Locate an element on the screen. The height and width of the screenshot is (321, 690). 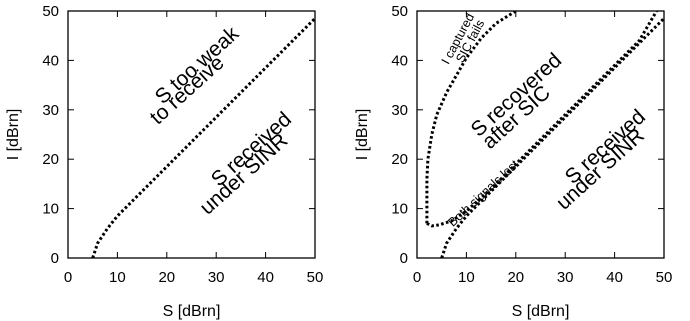
region-annotation: Both signals lost is located at coordinates (483, 193).